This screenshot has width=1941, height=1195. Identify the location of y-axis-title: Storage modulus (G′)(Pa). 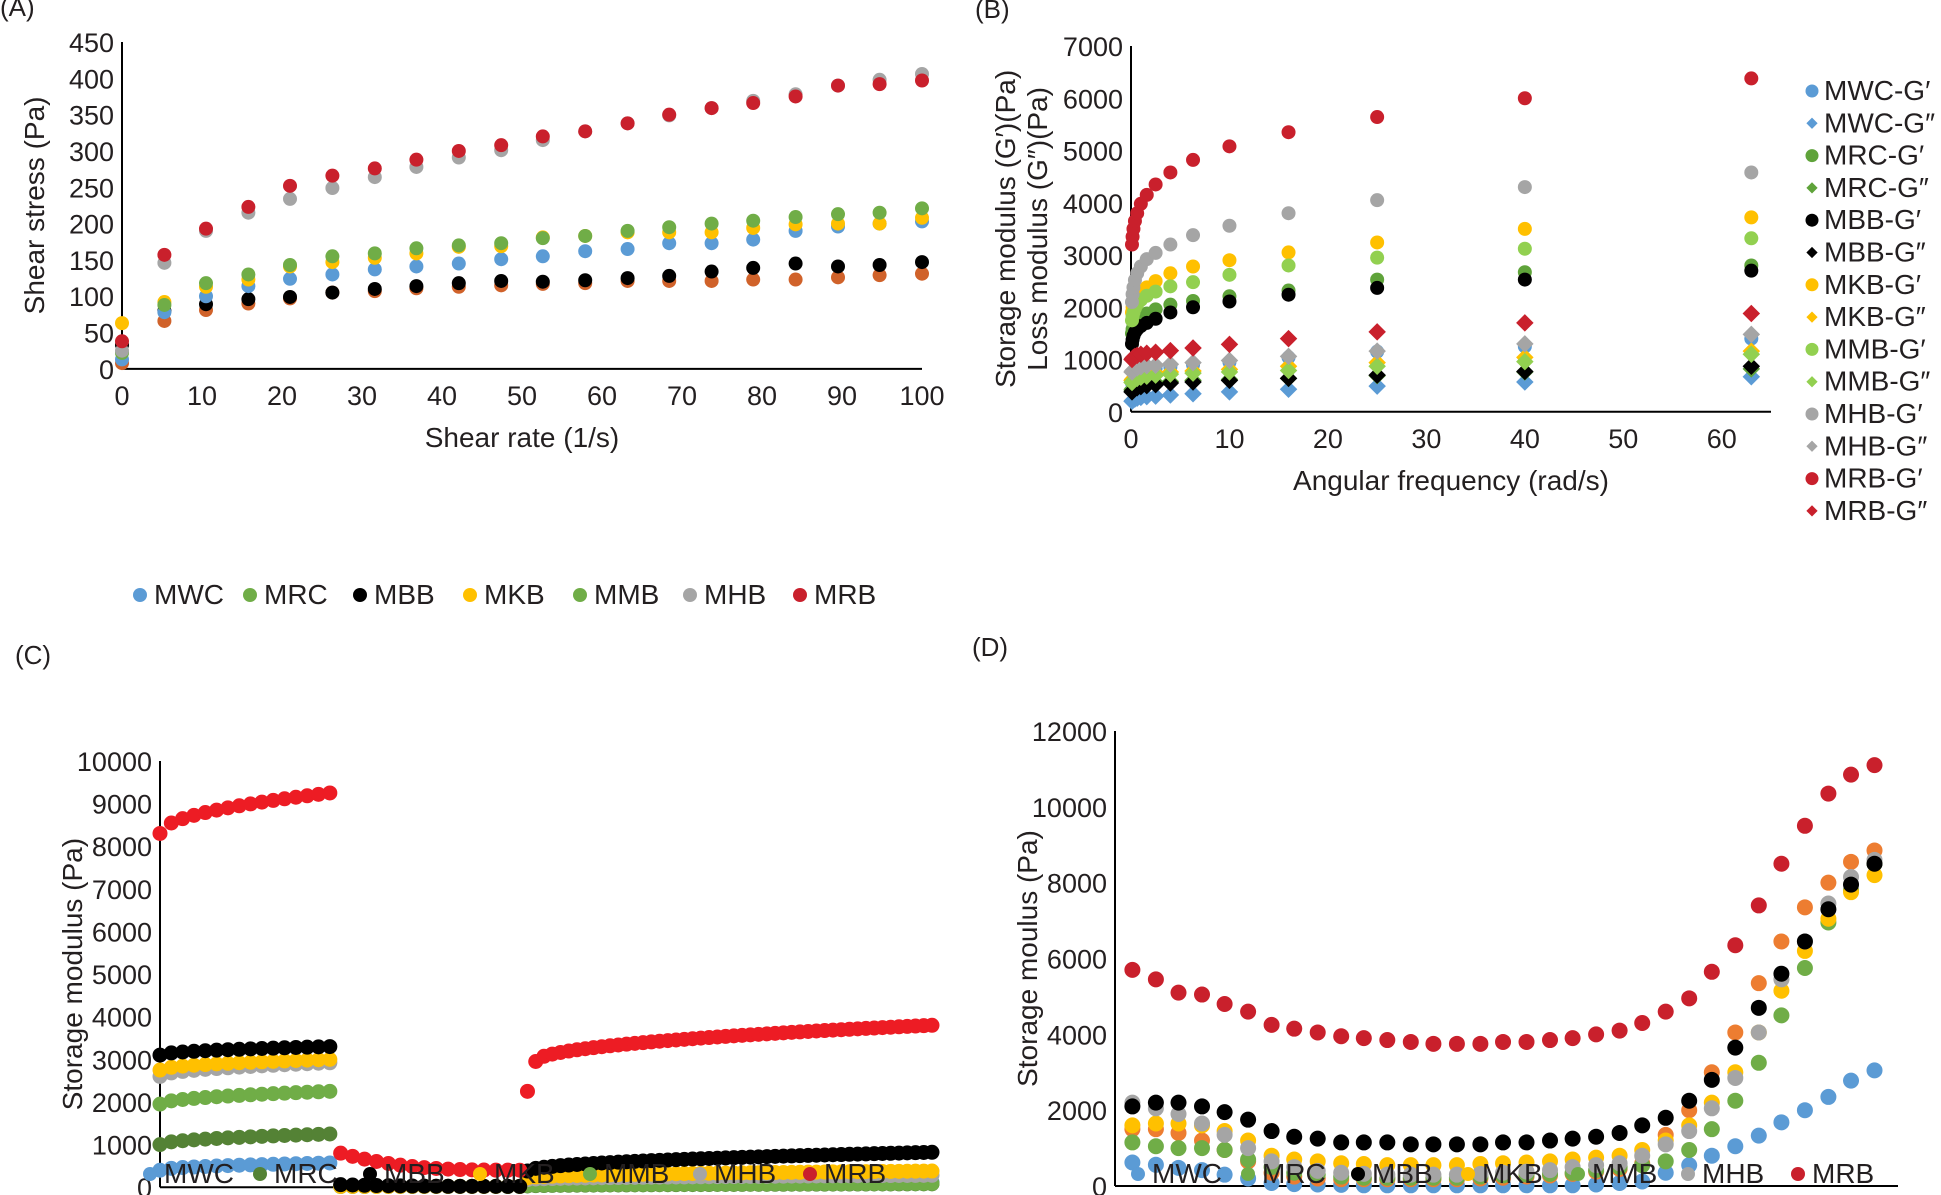
(1005, 229).